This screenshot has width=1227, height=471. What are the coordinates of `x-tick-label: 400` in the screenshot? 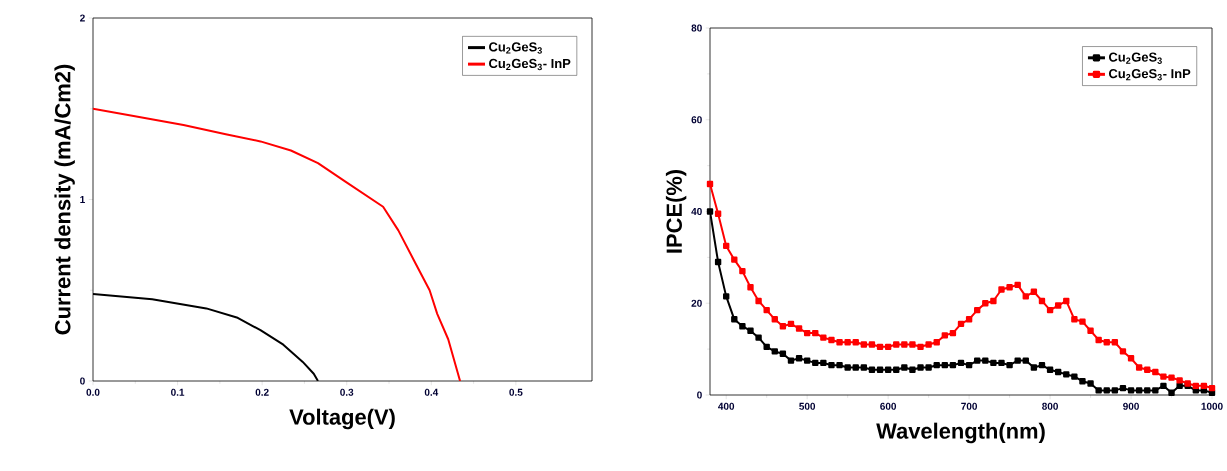 It's located at (726, 406).